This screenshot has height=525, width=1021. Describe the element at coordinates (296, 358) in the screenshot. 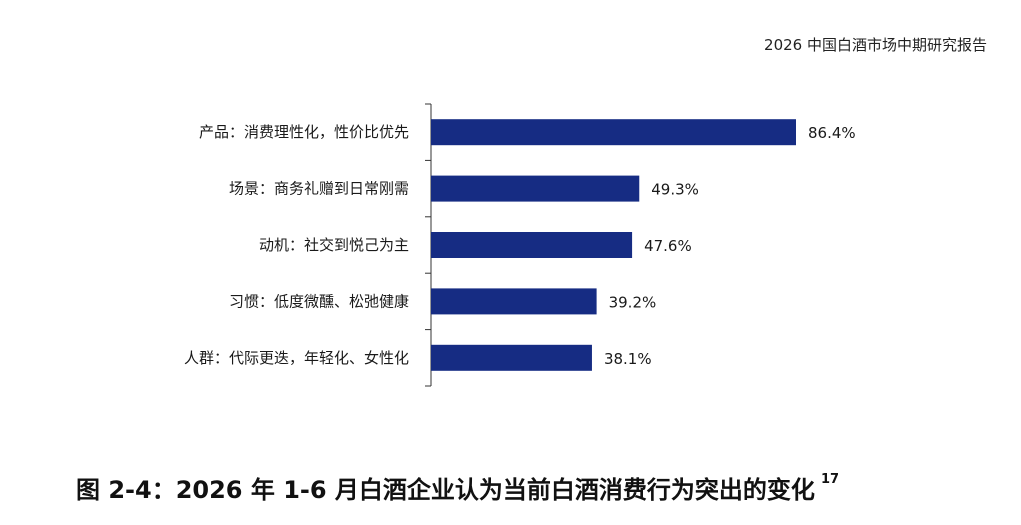

I see `category-label: 人群：代际更迭，年轻化、女性化` at that location.